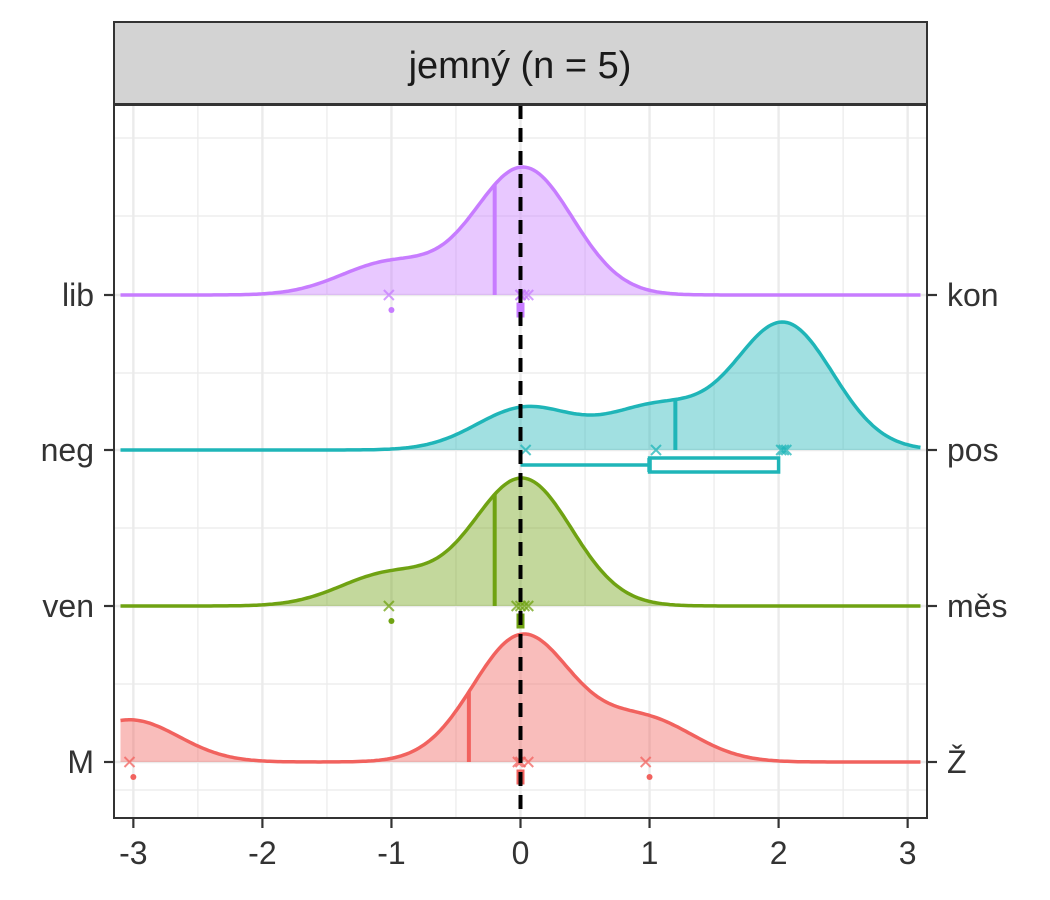  What do you see at coordinates (391, 853) in the screenshot?
I see `x-tick-label: -1` at bounding box center [391, 853].